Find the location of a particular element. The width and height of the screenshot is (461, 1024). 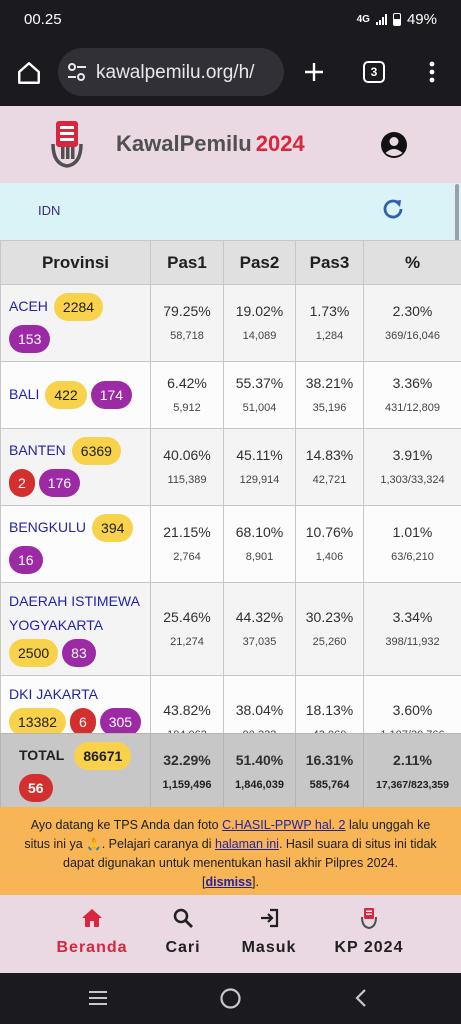

breadcrumb-item-idn: IDN is located at coordinates (49, 210).